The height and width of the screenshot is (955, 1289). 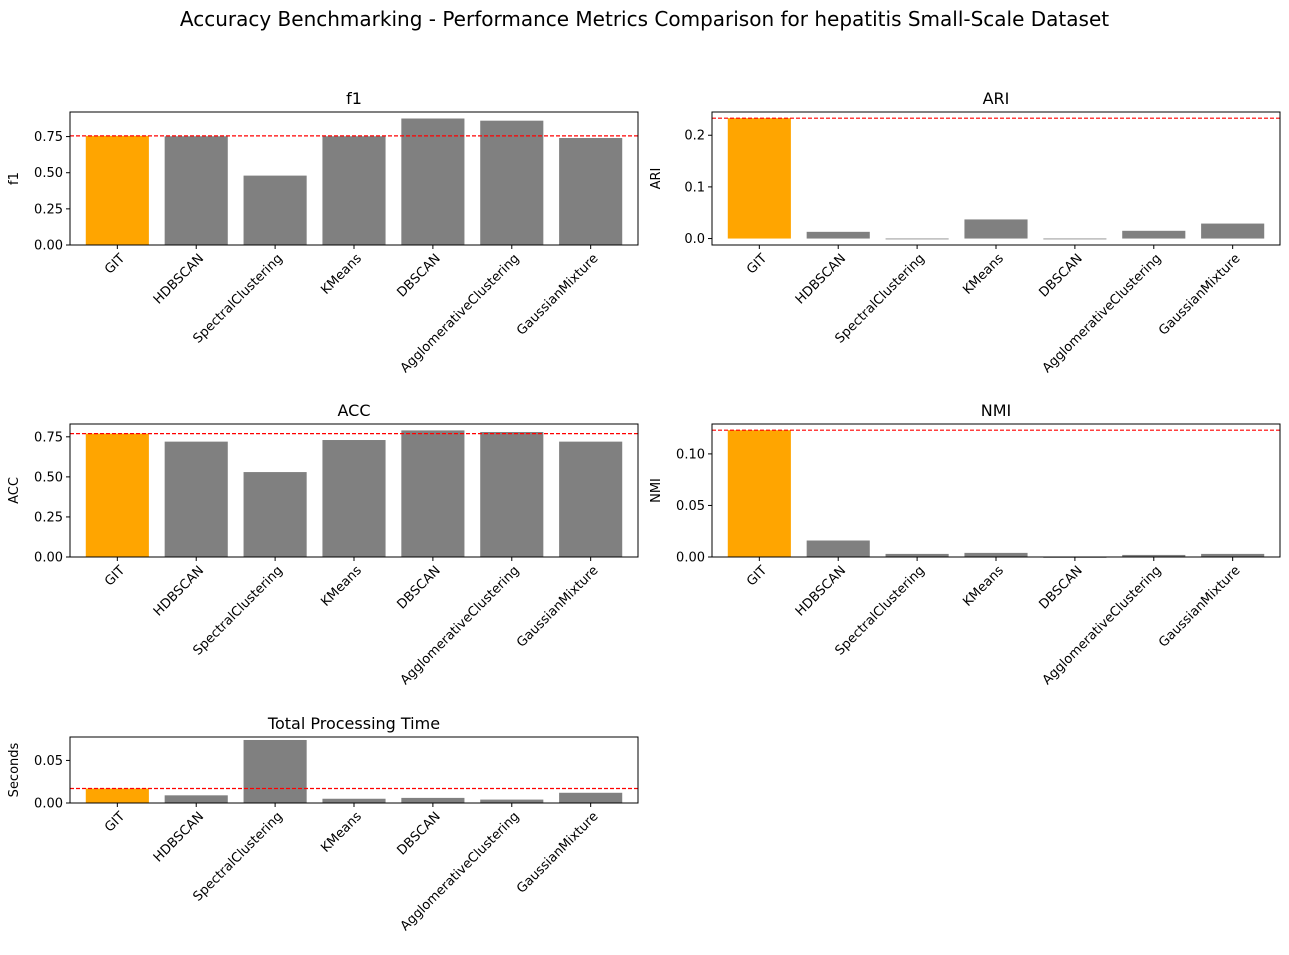 What do you see at coordinates (14, 178) in the screenshot?
I see `y-axis-label: f1` at bounding box center [14, 178].